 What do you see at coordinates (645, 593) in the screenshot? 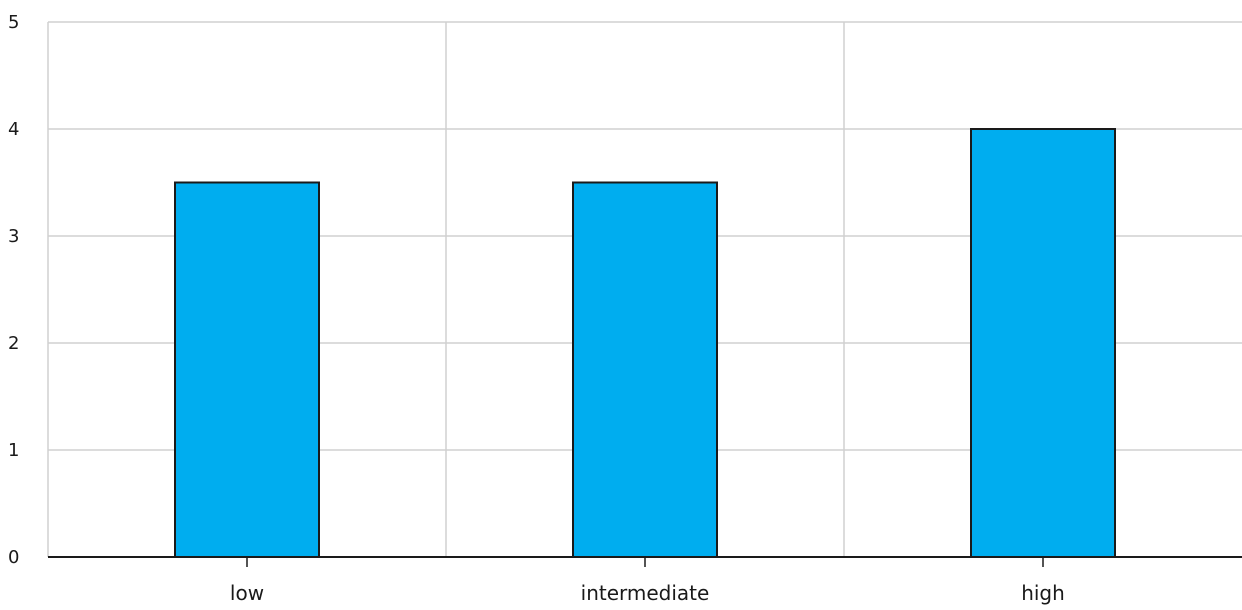
I see `x-tick-label: intermediate` at bounding box center [645, 593].